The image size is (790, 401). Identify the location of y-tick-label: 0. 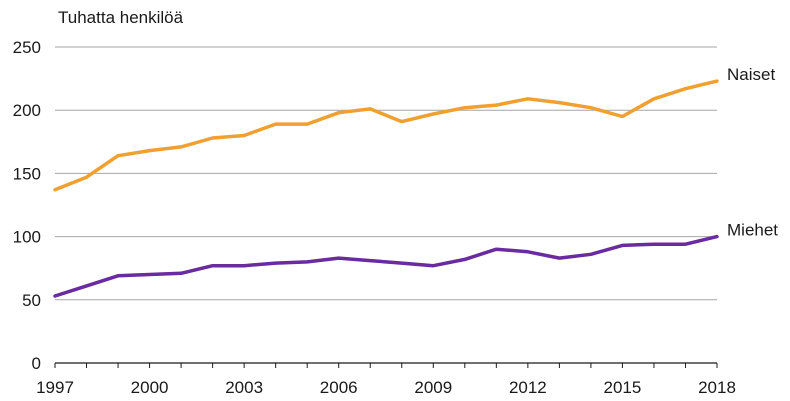
(36, 363).